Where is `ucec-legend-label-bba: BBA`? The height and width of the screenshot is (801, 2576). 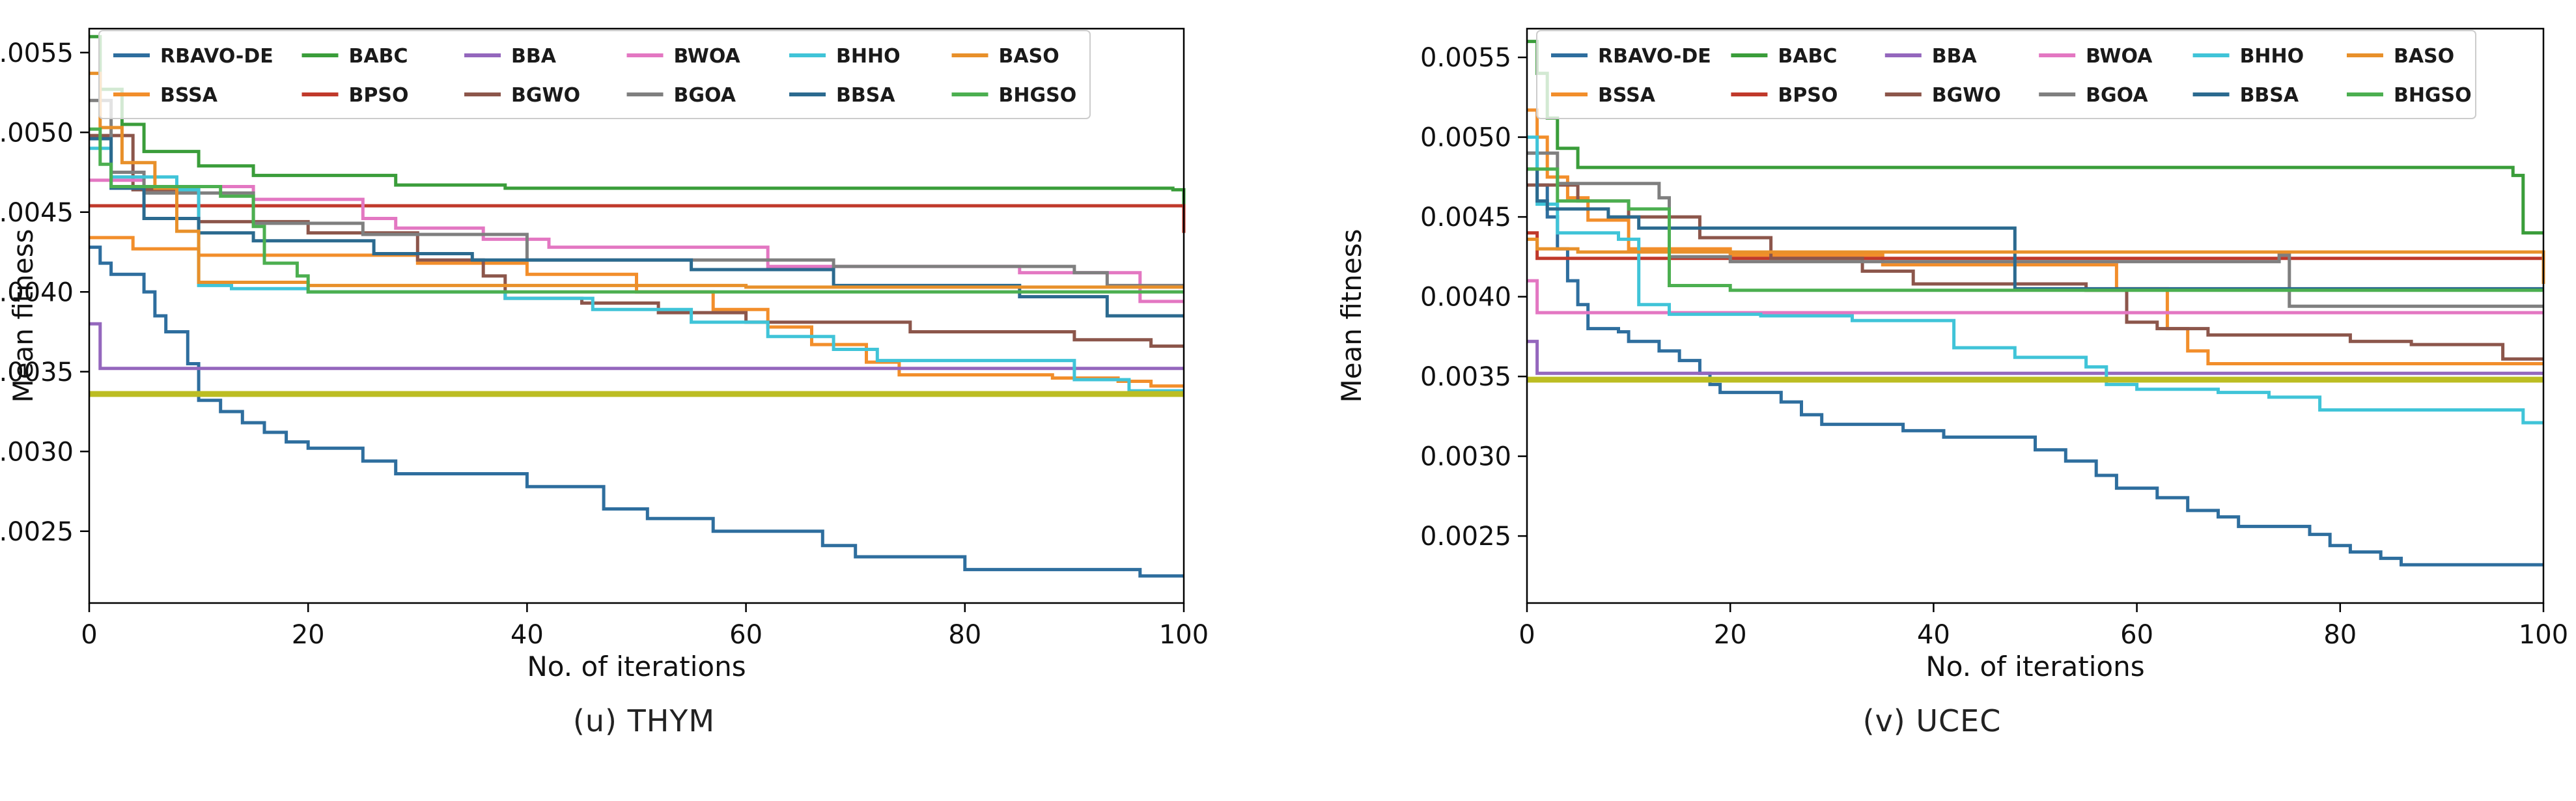 ucec-legend-label-bba: BBA is located at coordinates (1955, 56).